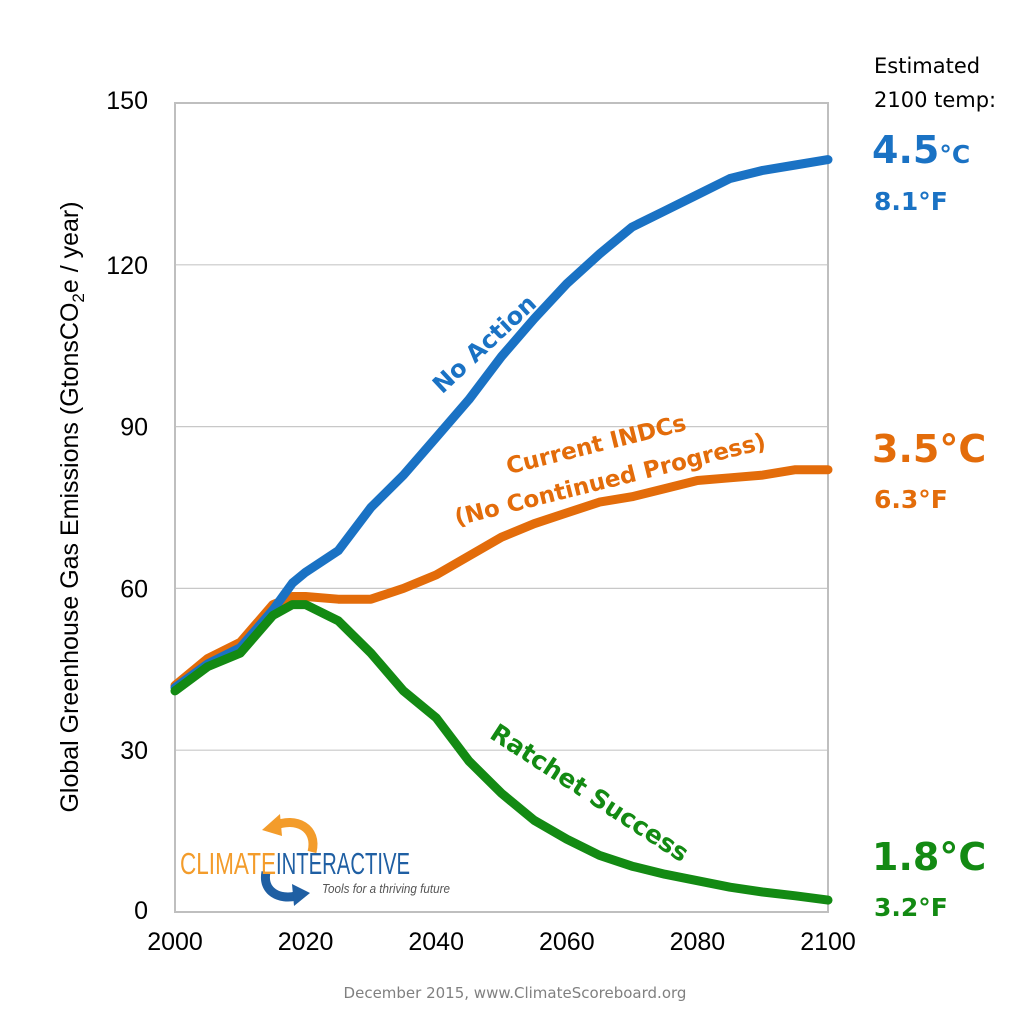  I want to click on temp-header-line1: Estimated, so click(927, 66).